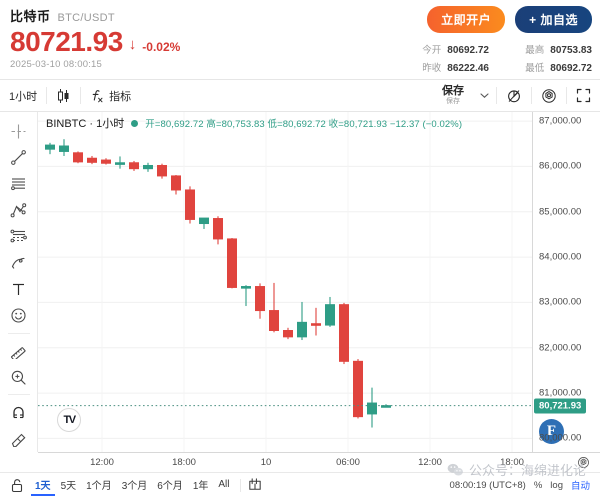 The width and height of the screenshot is (600, 497). What do you see at coordinates (571, 50) in the screenshot?
I see `stat-value: 80753.83` at bounding box center [571, 50].